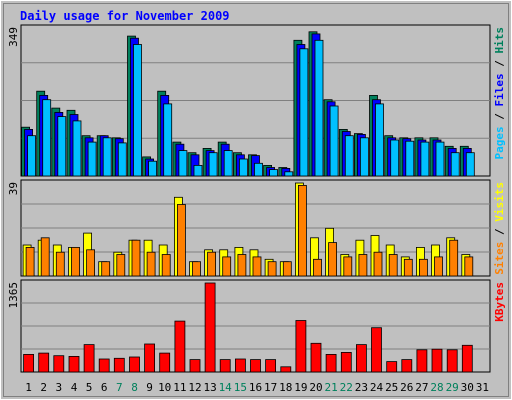 The image size is (512, 400). Describe the element at coordinates (499, 93) in the screenshot. I see `panel-pages-files-hits-legend: Pages / Files / Hits` at that location.